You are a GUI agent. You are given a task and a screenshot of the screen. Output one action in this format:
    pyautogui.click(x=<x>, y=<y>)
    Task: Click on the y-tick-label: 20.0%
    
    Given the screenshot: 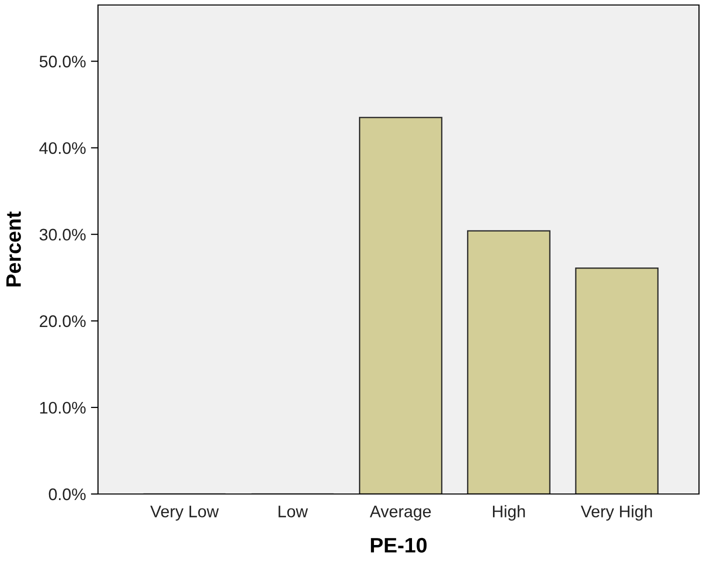 What is the action you would take?
    pyautogui.click(x=63, y=321)
    